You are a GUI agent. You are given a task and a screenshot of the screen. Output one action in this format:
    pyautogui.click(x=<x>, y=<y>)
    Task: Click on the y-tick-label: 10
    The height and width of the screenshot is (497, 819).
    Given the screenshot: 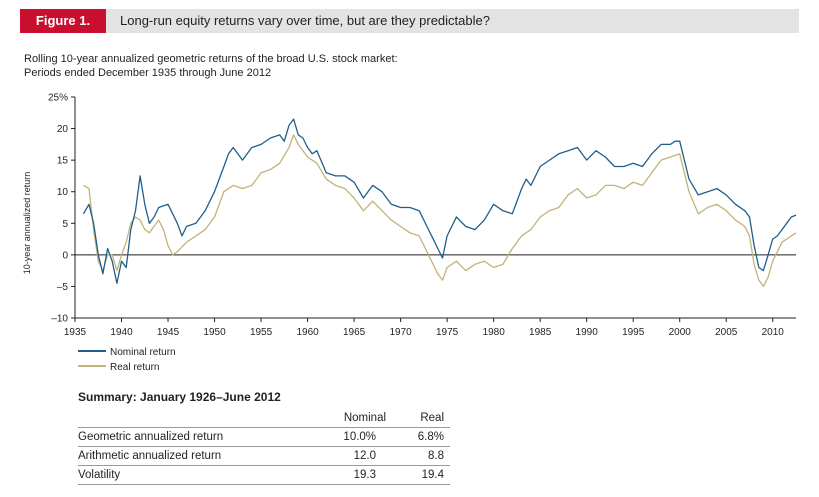 What is the action you would take?
    pyautogui.click(x=63, y=192)
    